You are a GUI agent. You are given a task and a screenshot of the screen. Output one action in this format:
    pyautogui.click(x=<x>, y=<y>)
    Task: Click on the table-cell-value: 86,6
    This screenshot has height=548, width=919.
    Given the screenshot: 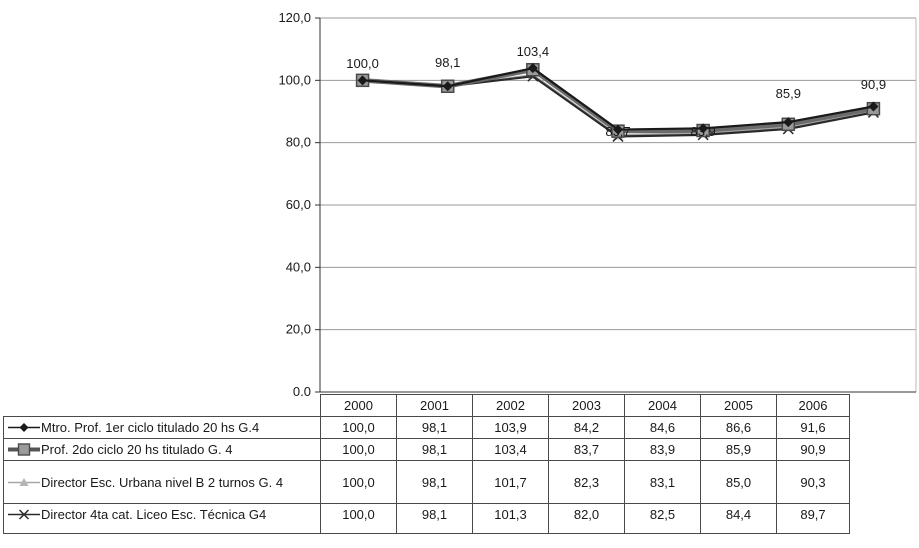 What is the action you would take?
    pyautogui.click(x=738, y=427)
    